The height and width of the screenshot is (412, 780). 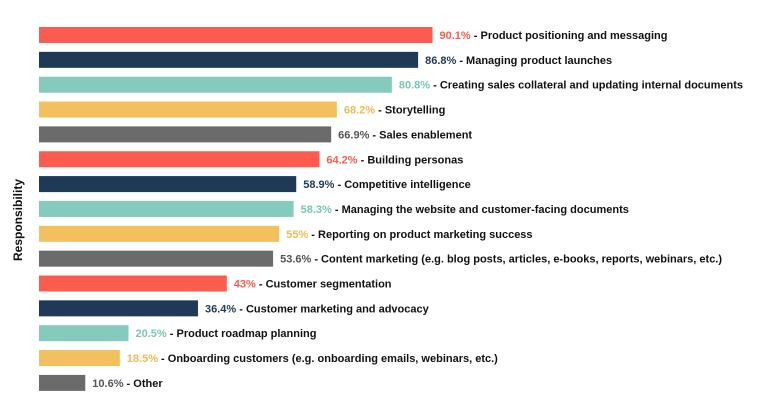 What do you see at coordinates (18, 220) in the screenshot?
I see `y-axis-label: Responsibility` at bounding box center [18, 220].